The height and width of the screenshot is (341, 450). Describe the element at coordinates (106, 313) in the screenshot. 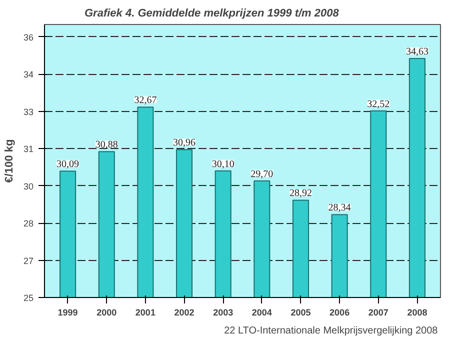

I see `x-tick-label: 2000` at that location.